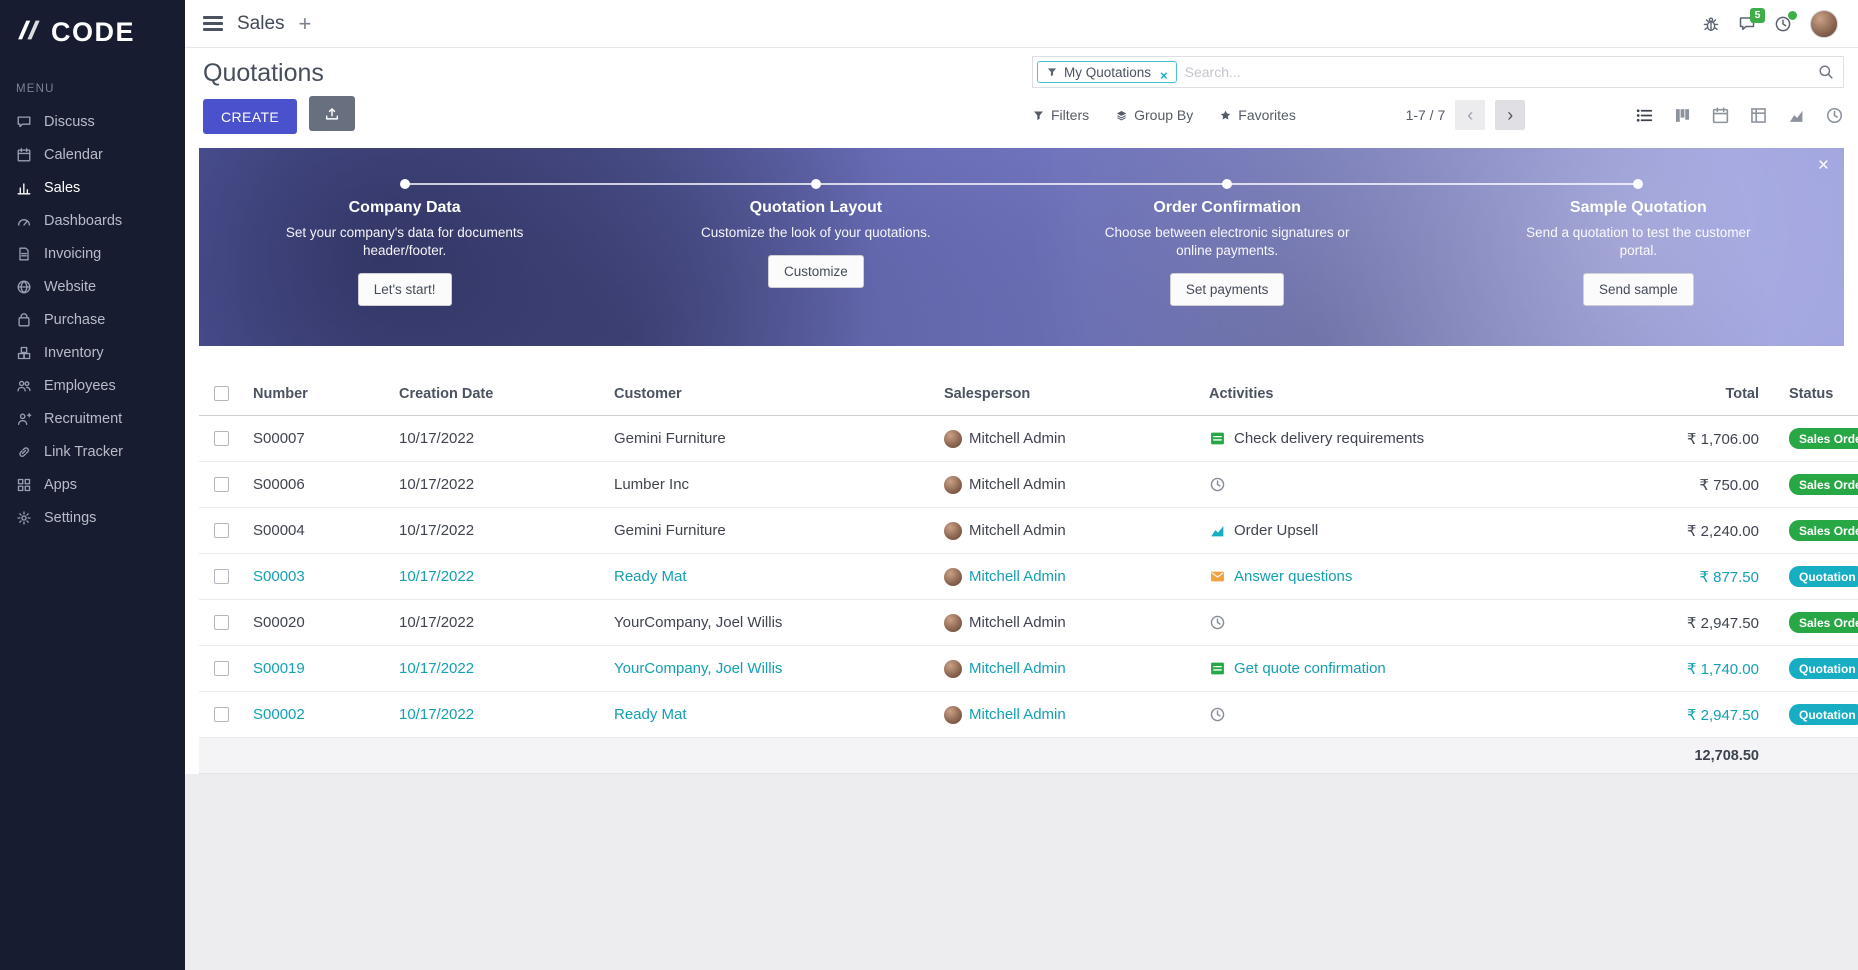 This screenshot has width=1858, height=970. Describe the element at coordinates (1823, 668) in the screenshot. I see `status-badge: Quotation Sent` at that location.